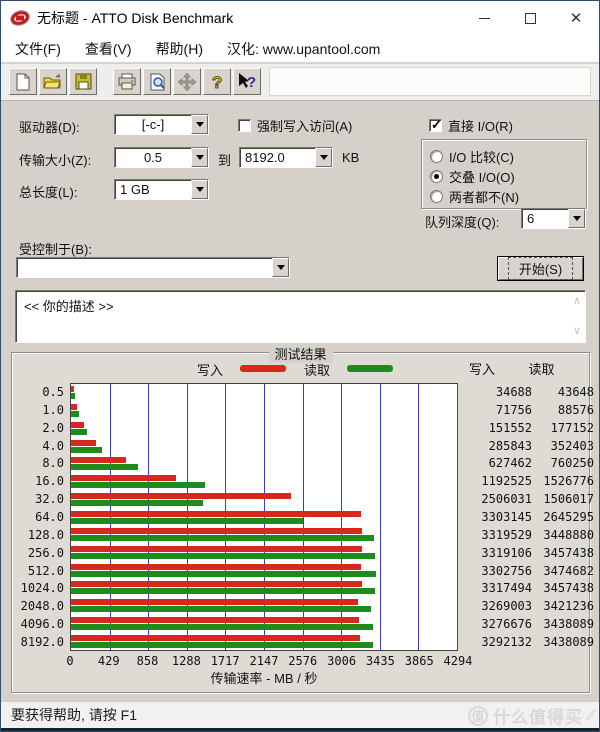 This screenshot has height=732, width=600. Describe the element at coordinates (108, 48) in the screenshot. I see `menu-view: 查看(V)` at that location.